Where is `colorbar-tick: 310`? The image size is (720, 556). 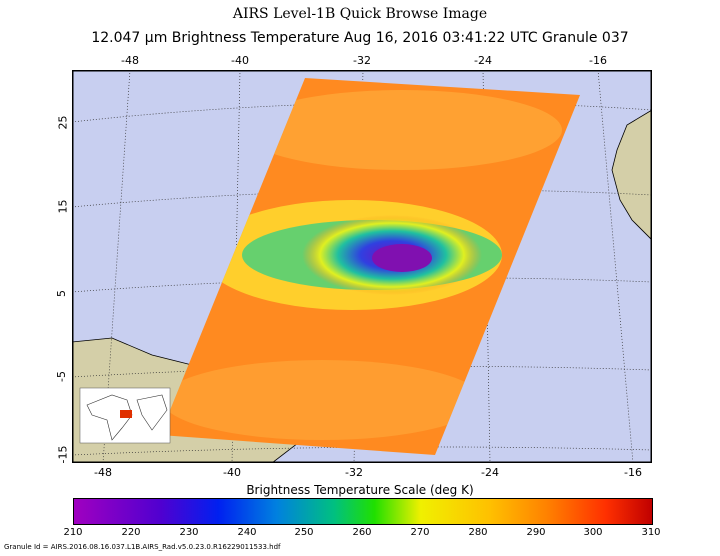 colorbar-tick: 310 is located at coordinates (651, 532).